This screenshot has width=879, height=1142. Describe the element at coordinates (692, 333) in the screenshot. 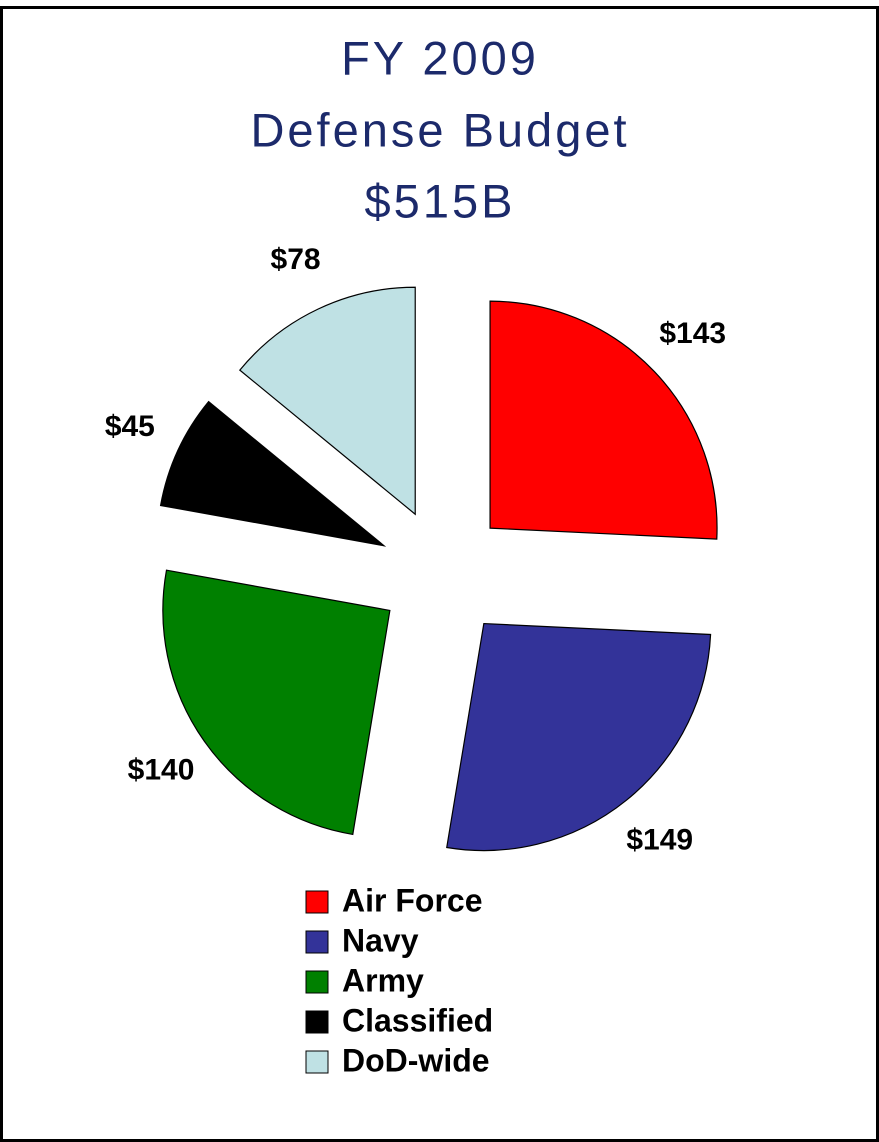

I see `data-label: $143` at that location.